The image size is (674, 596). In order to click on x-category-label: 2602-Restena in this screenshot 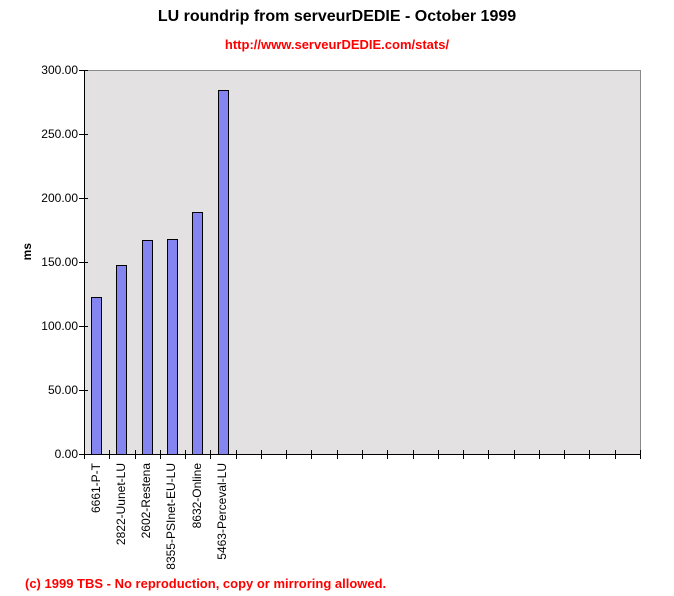, I will do `click(146, 501)`.